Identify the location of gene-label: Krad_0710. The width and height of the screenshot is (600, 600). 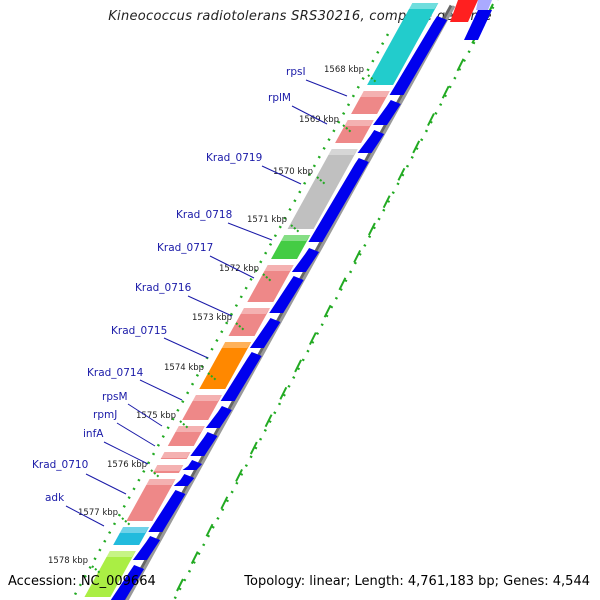
(60, 465).